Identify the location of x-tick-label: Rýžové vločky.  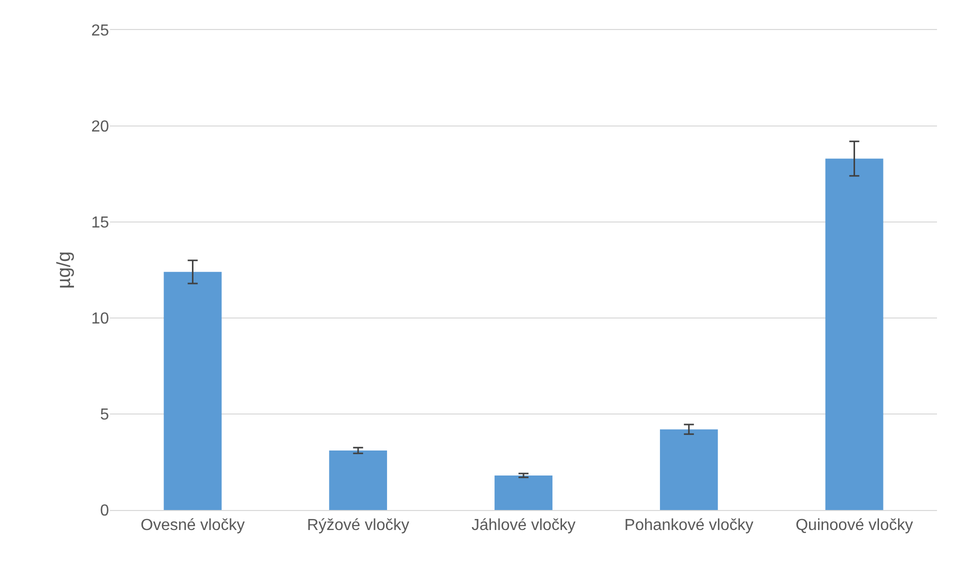
(358, 525).